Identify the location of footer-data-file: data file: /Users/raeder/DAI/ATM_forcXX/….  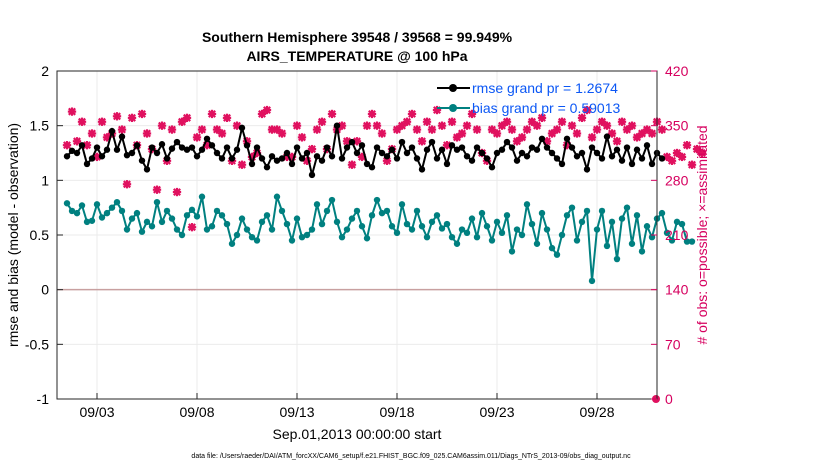
(411, 456).